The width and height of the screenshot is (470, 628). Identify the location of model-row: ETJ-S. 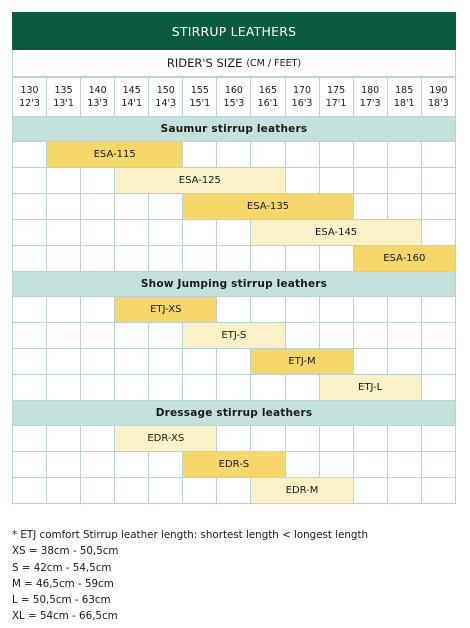
(234, 335).